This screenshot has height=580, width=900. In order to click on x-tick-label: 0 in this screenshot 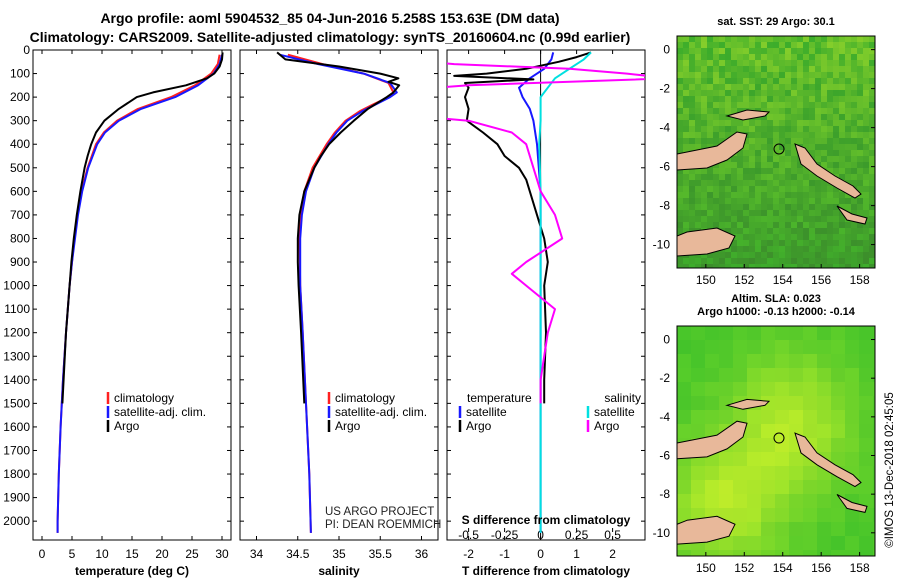, I will do `click(42, 554)`.